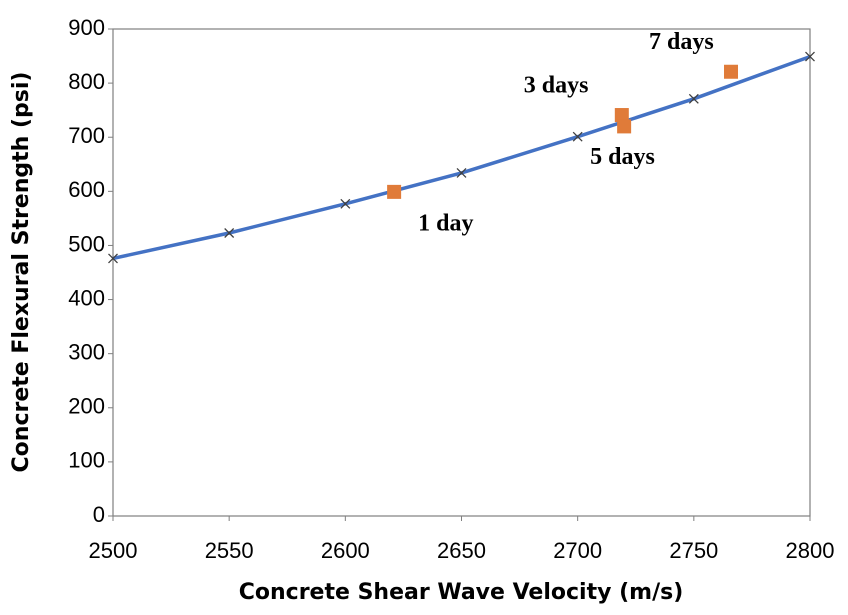 The width and height of the screenshot is (848, 615). What do you see at coordinates (99, 514) in the screenshot?
I see `y-tick-label: 0` at bounding box center [99, 514].